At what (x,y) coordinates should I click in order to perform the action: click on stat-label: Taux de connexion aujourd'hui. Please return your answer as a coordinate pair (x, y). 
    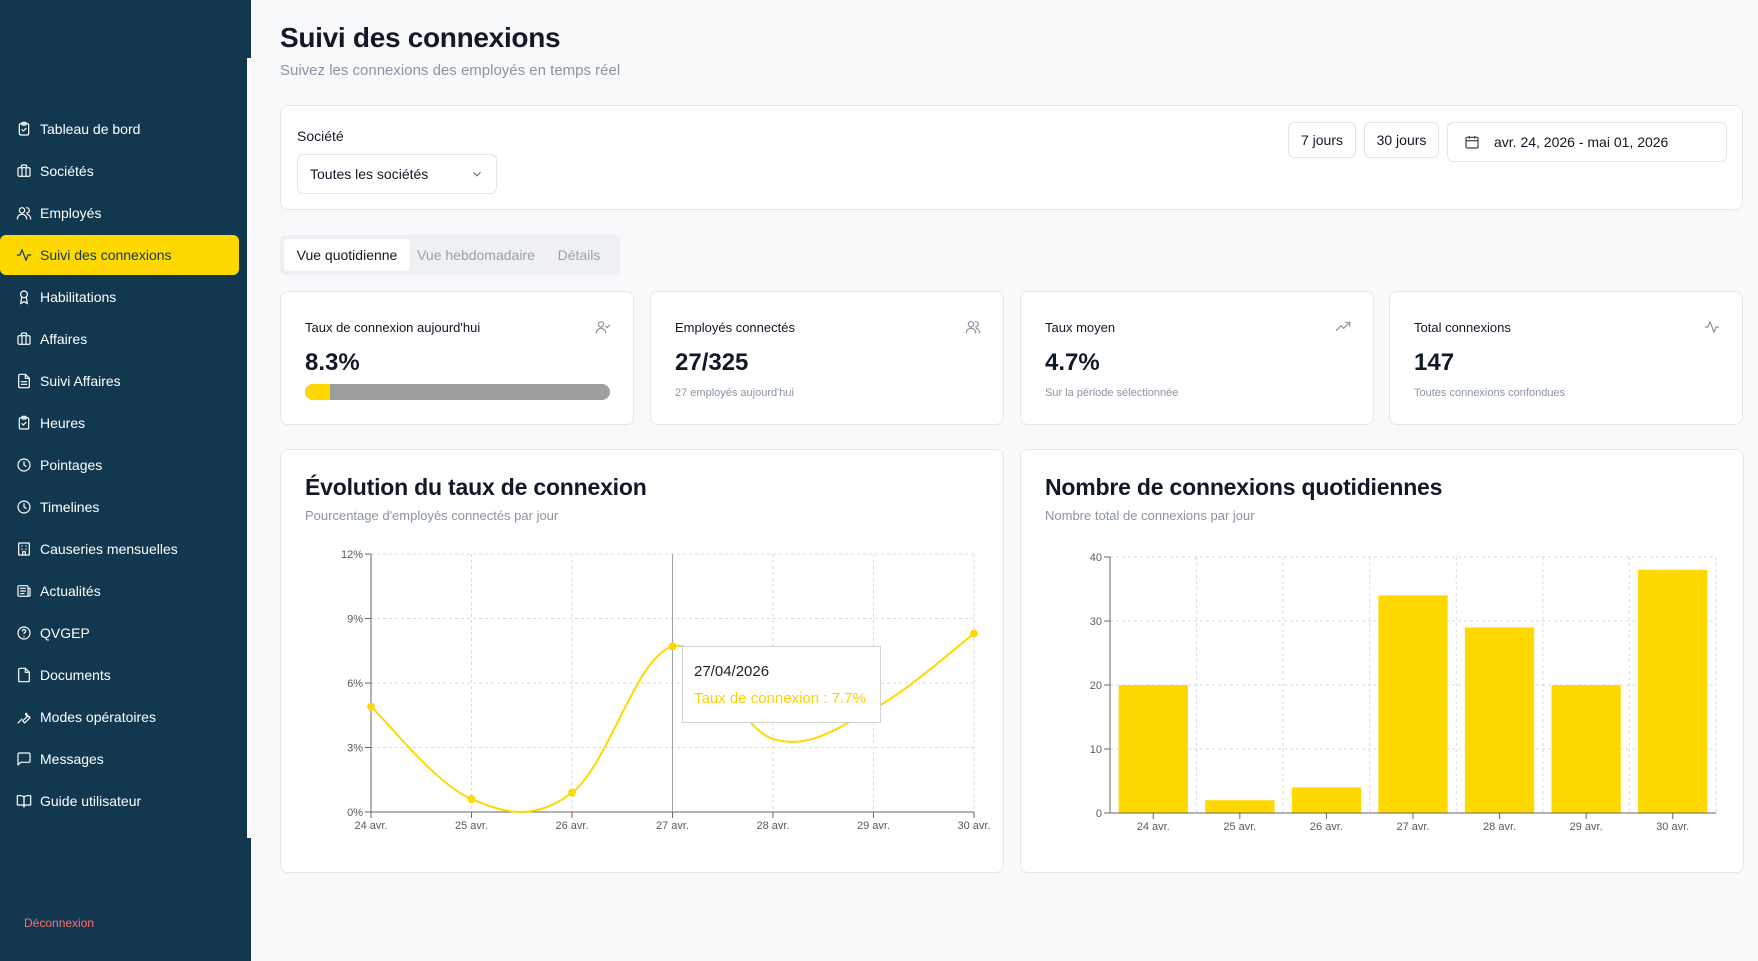
    Looking at the image, I should click on (393, 327).